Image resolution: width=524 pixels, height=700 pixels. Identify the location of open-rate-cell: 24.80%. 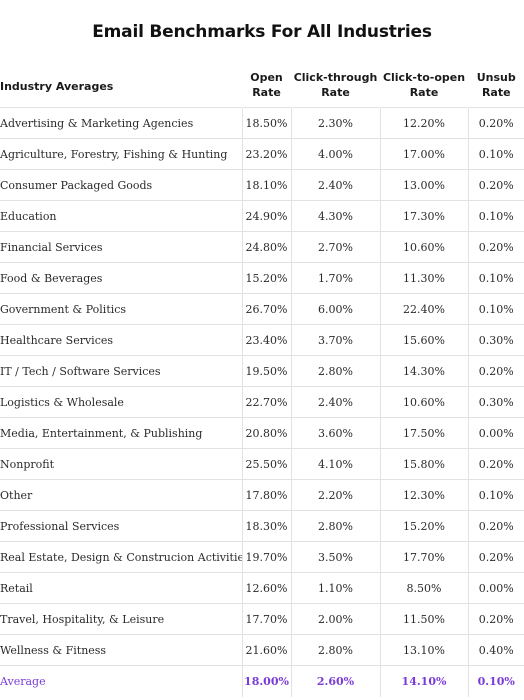
(266, 247).